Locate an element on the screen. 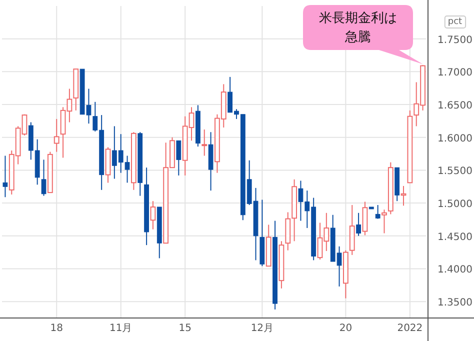  y-tick-label: 1.7000 is located at coordinates (455, 73).